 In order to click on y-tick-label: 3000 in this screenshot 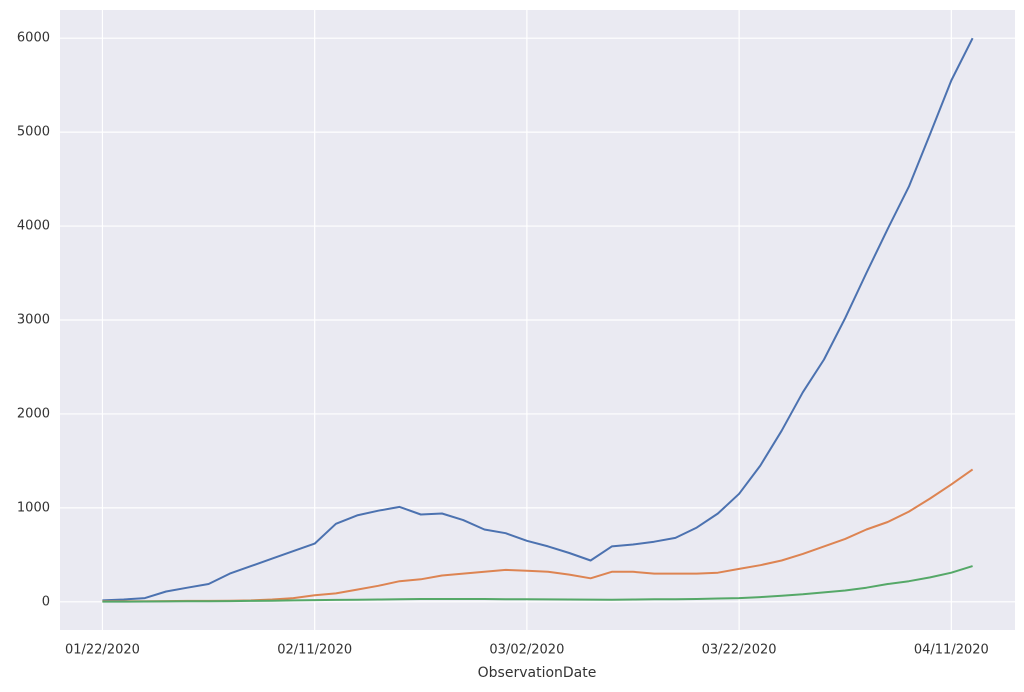, I will do `click(33, 320)`.